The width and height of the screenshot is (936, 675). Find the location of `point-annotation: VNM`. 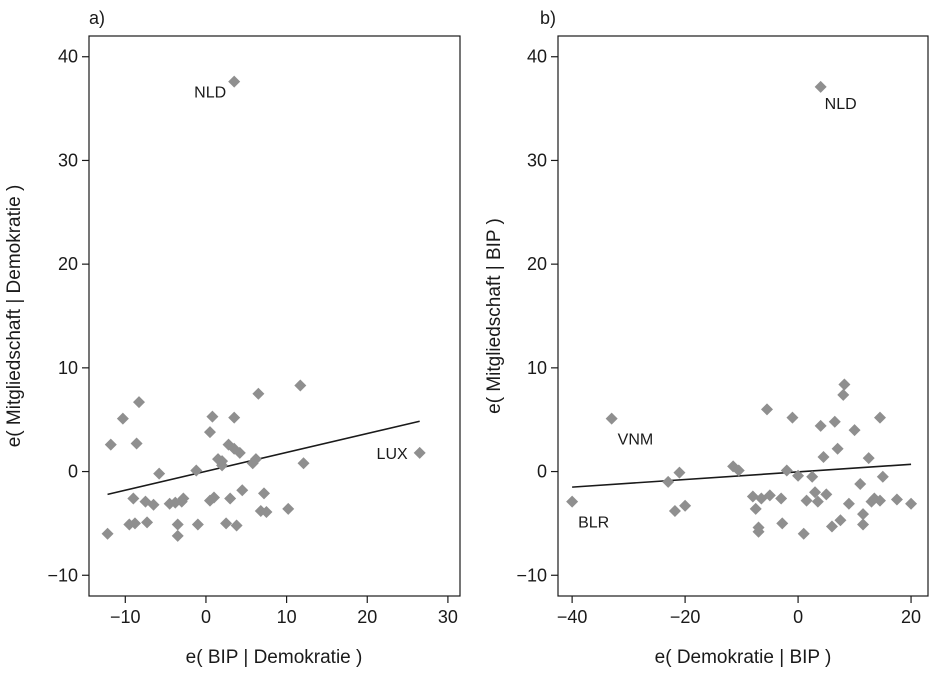

point-annotation: VNM is located at coordinates (636, 440).